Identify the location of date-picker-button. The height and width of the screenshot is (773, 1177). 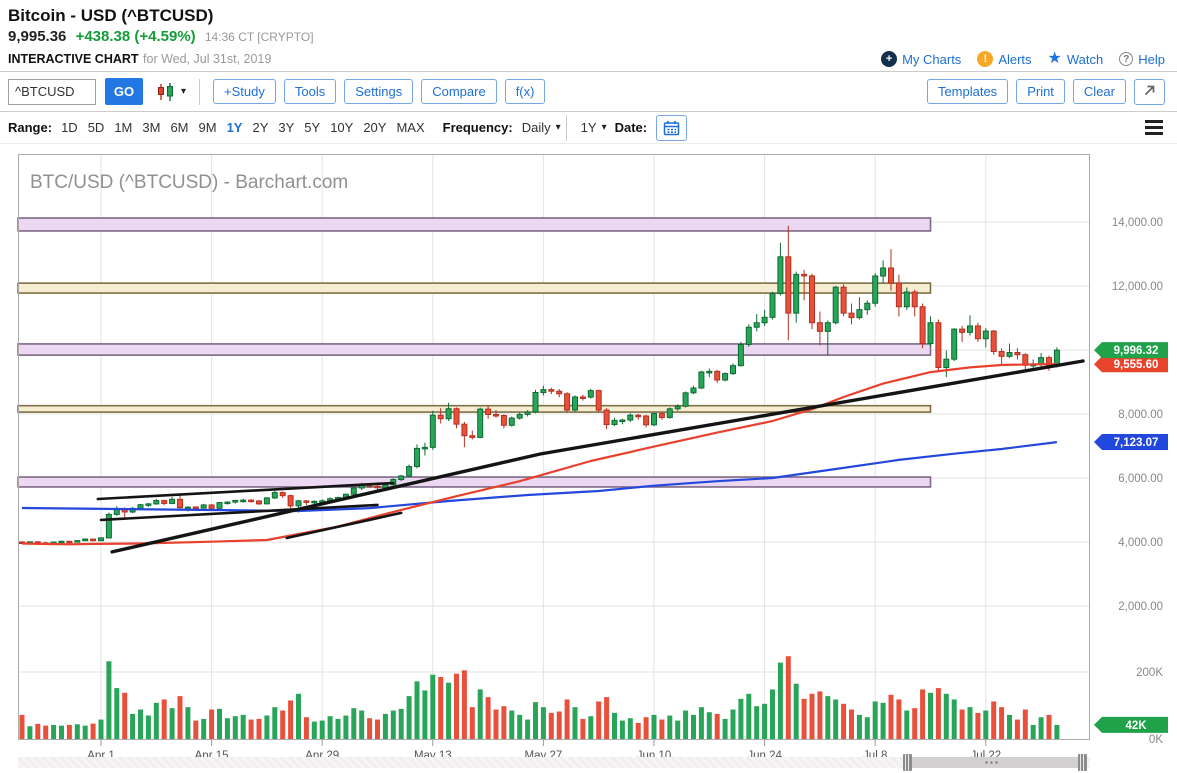
(672, 127).